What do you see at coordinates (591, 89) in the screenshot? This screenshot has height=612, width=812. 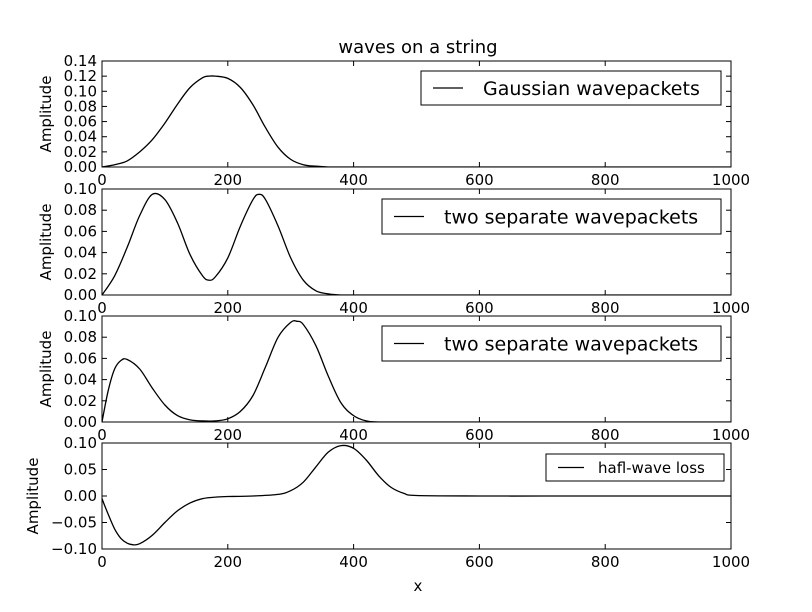 I see `legend-label: Gaussian wavepackets` at bounding box center [591, 89].